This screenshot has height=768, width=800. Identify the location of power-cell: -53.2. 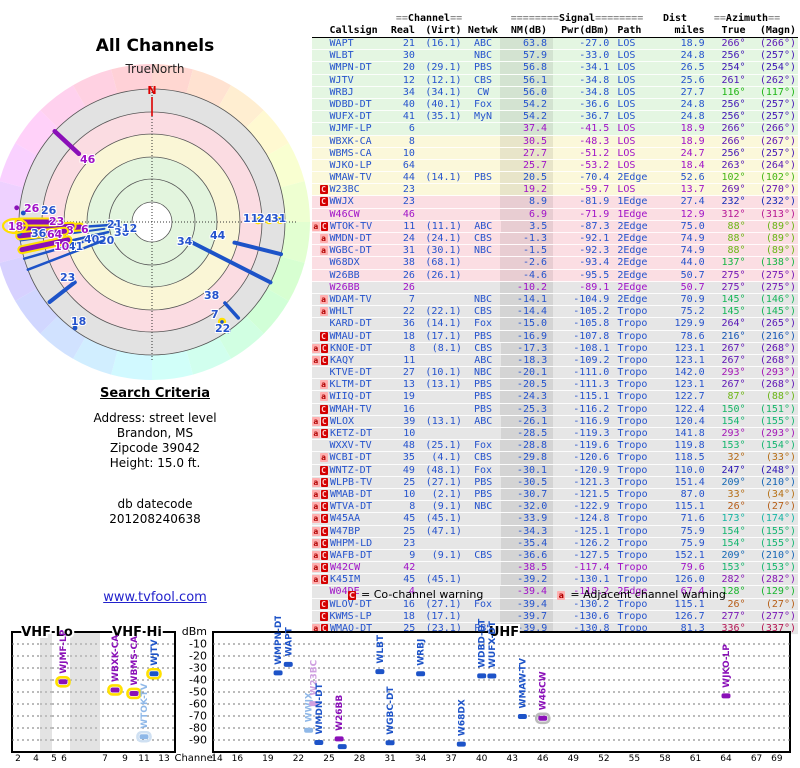
(594, 165).